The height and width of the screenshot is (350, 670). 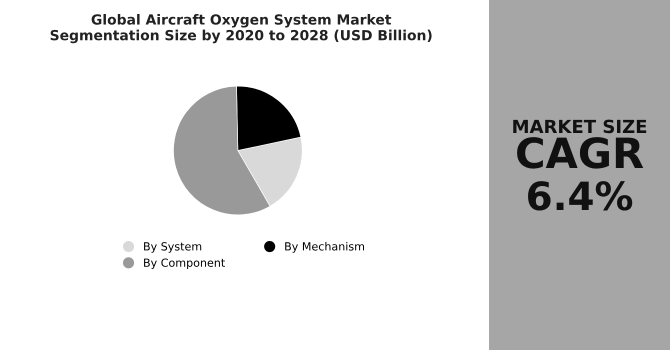 I want to click on legend-label: By Component, so click(x=184, y=264).